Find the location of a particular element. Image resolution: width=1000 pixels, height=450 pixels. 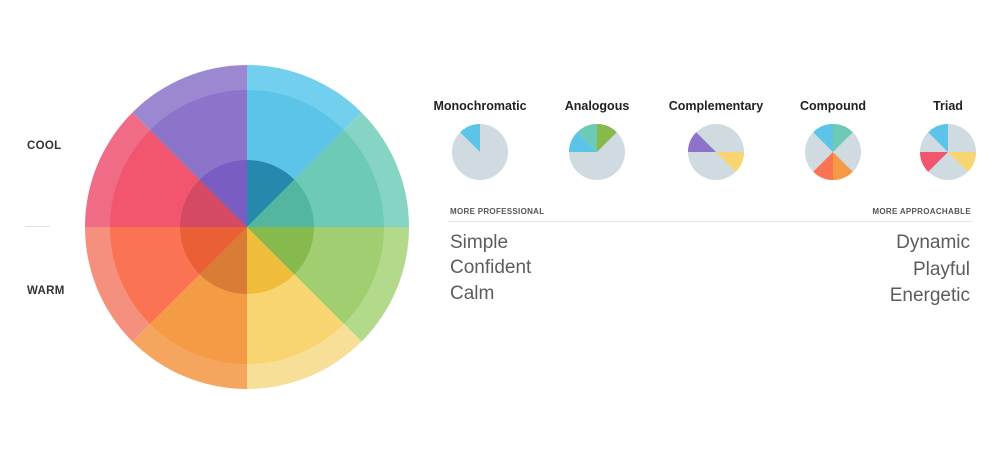

wheel-inner-red-segment is located at coordinates (213, 203).